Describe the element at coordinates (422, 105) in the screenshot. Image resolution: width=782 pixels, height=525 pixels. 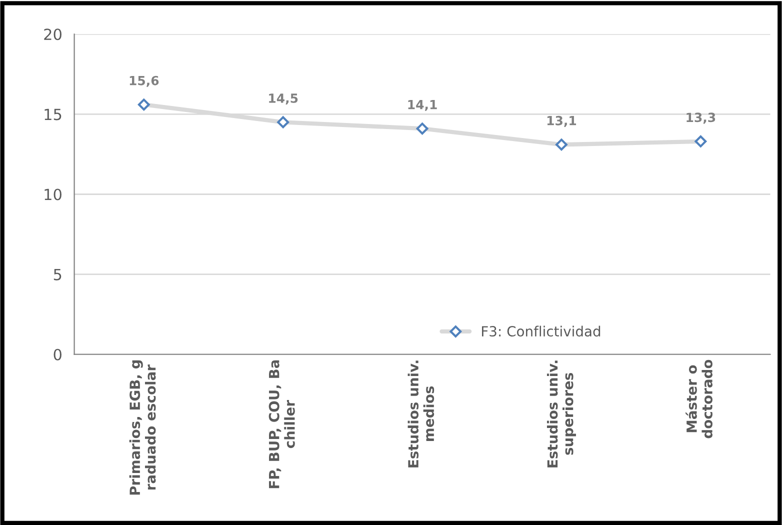
I see `data-label: 14,1` at that location.